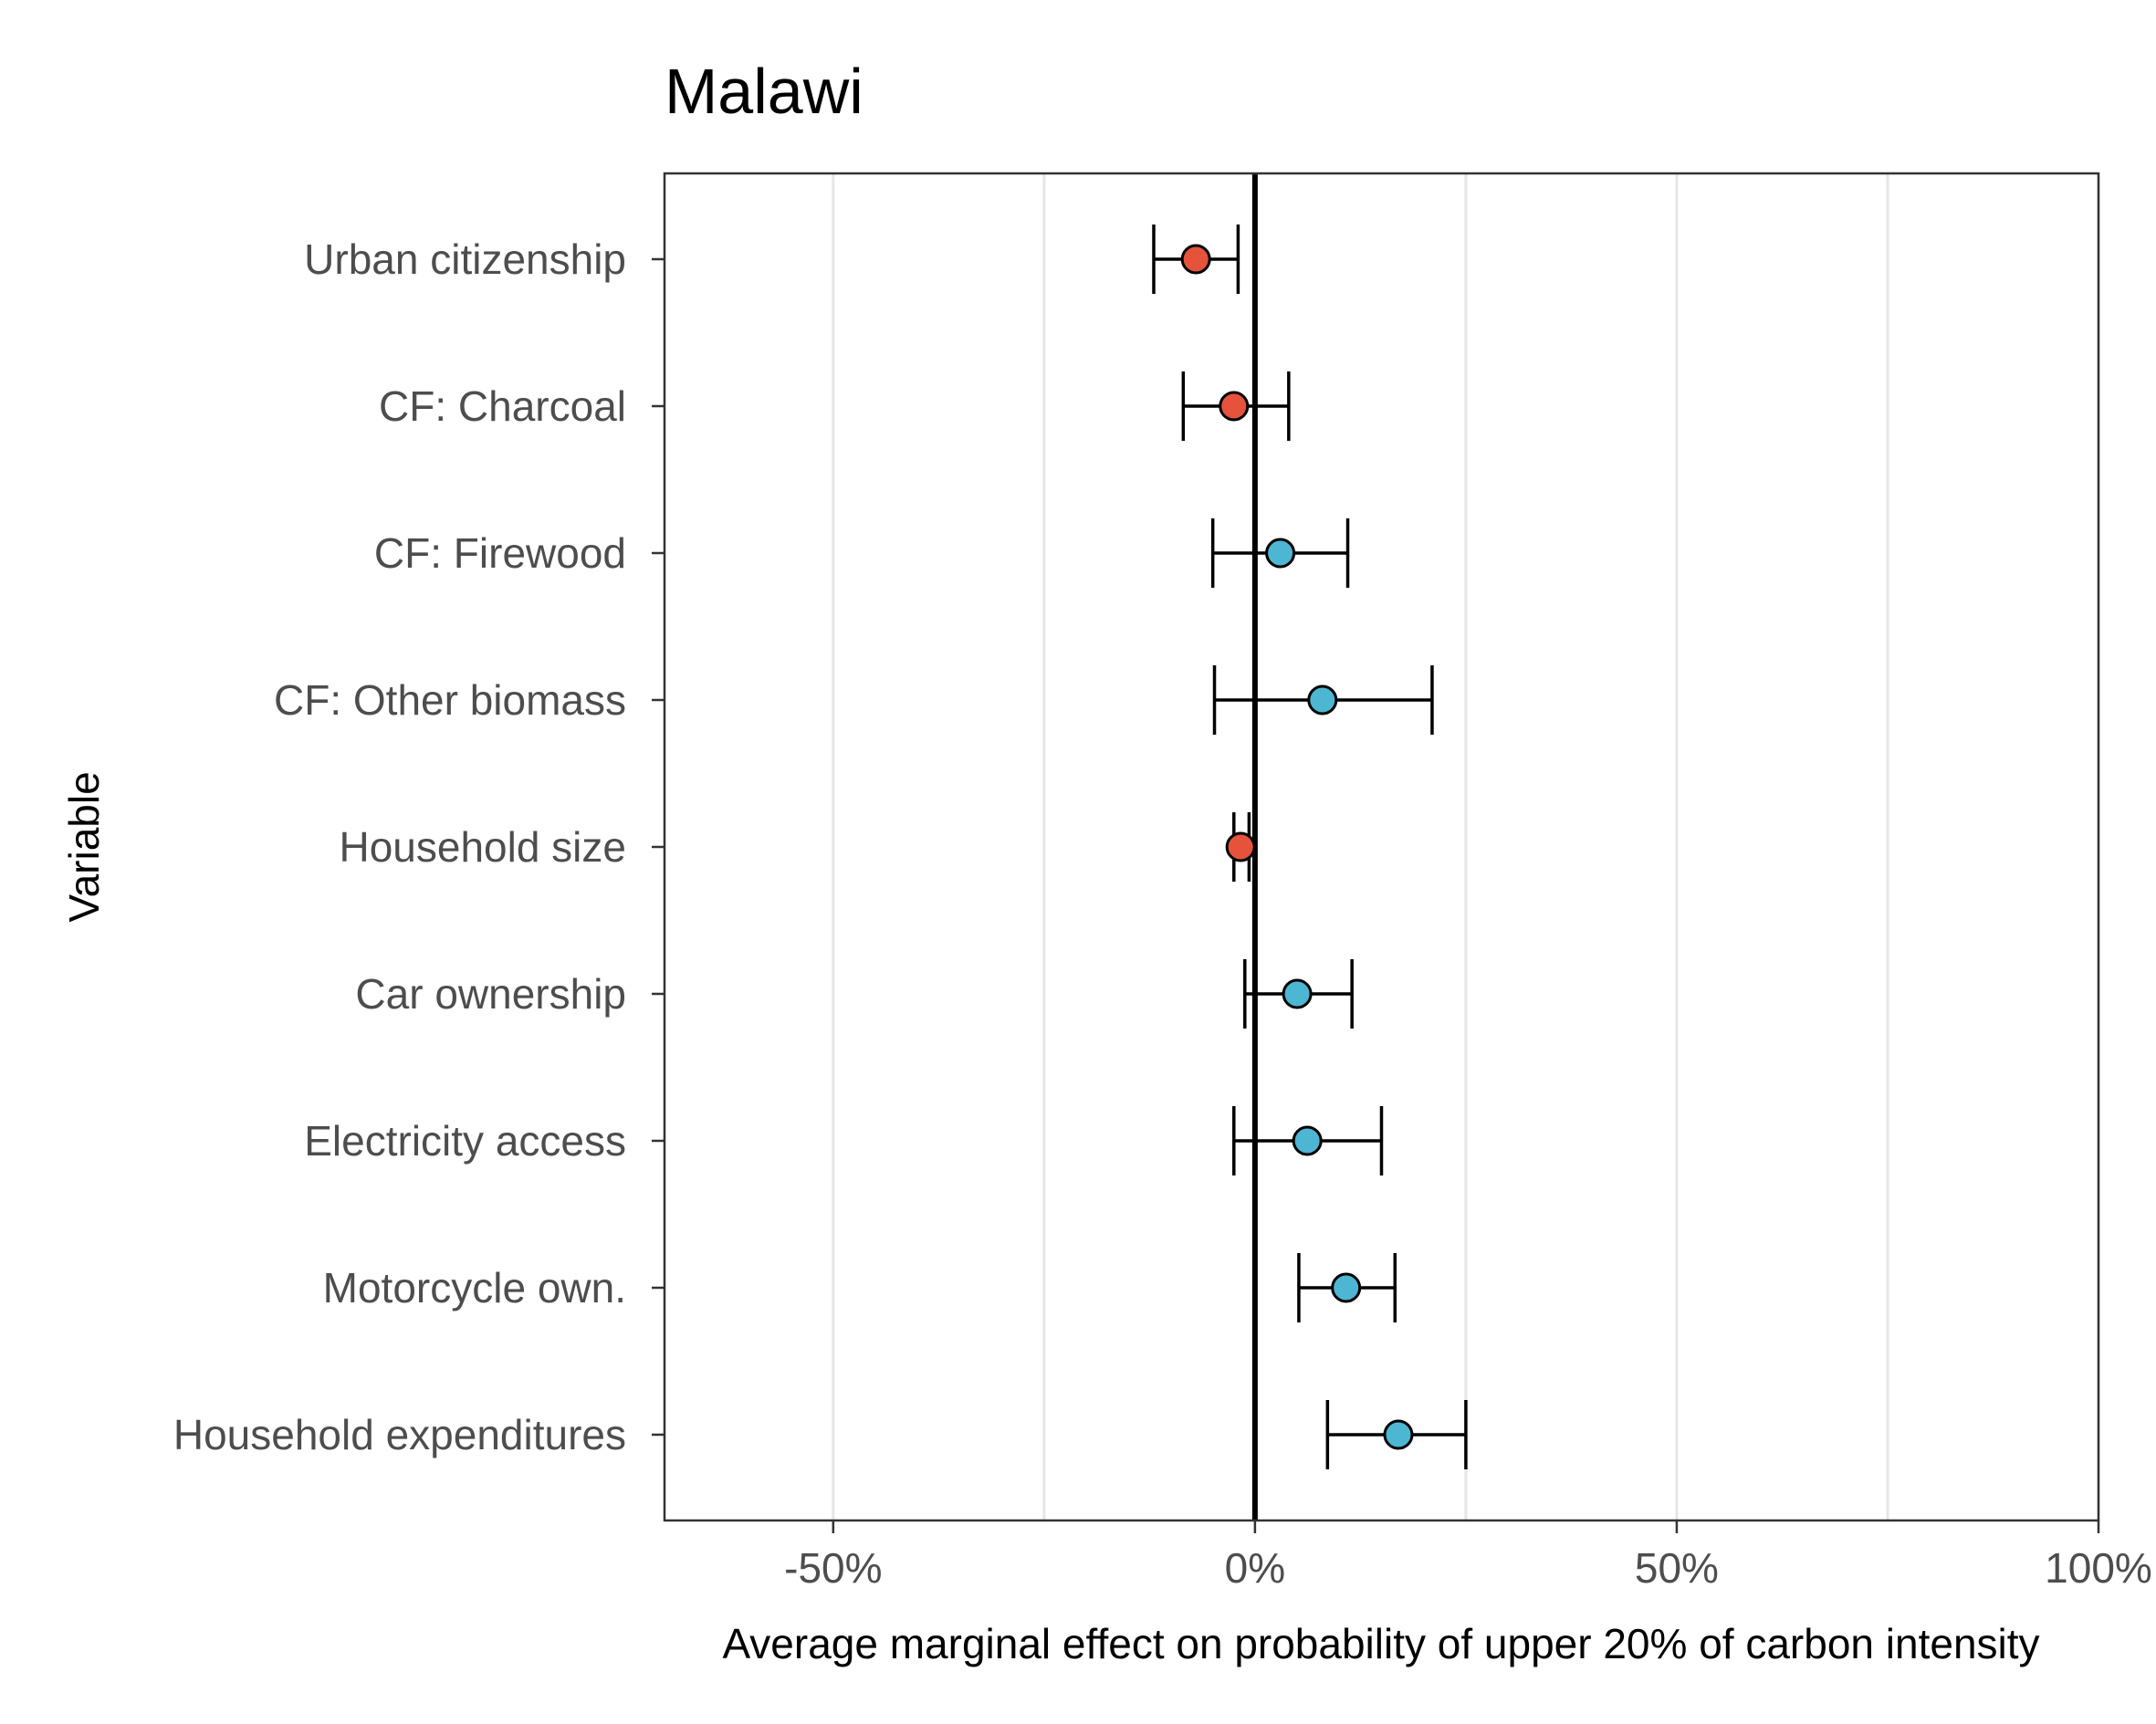  What do you see at coordinates (450, 700) in the screenshot?
I see `y-tick-label: CF: Other biomass` at bounding box center [450, 700].